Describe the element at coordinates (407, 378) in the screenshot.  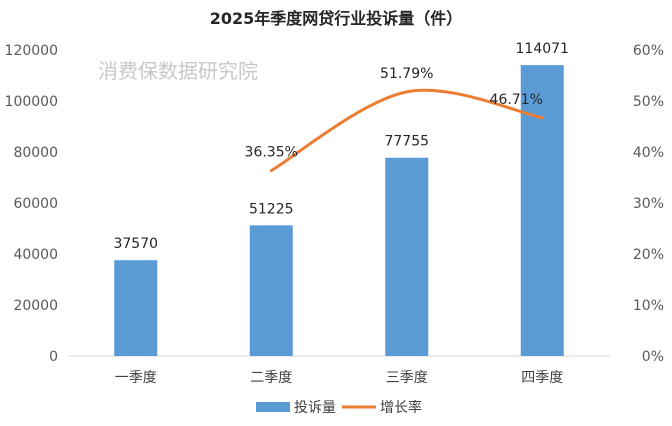
I see `category-label: 三季度` at that location.